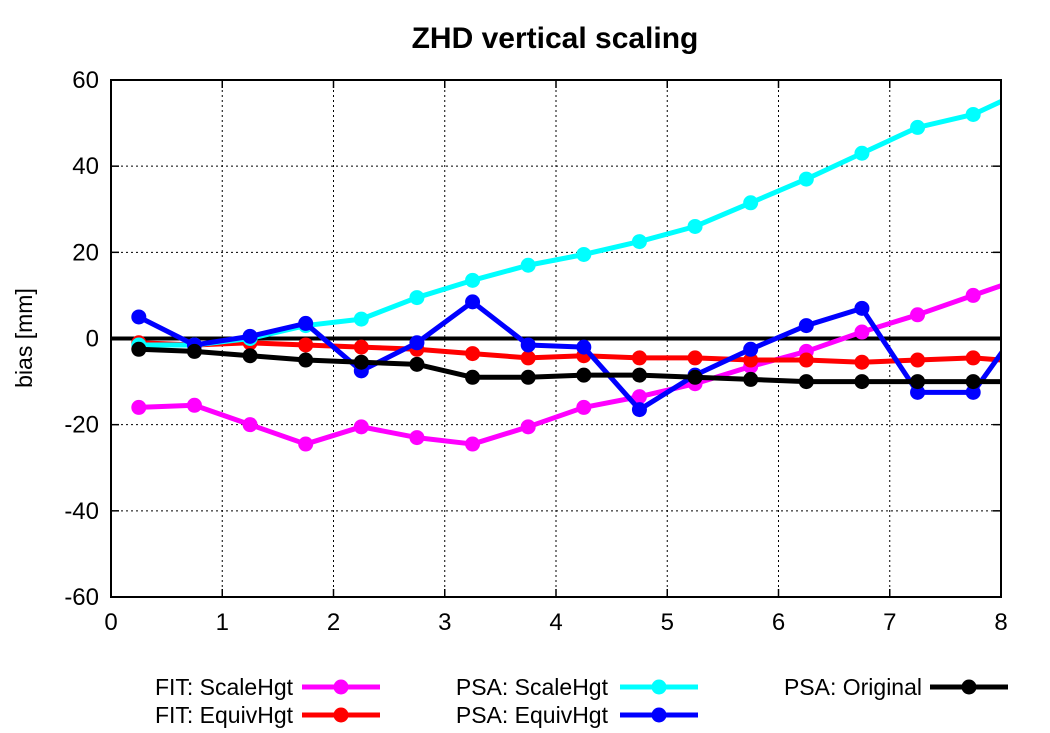 The height and width of the screenshot is (733, 1050). Describe the element at coordinates (555, 38) in the screenshot. I see `chart-title: ZHD vertical scaling` at that location.